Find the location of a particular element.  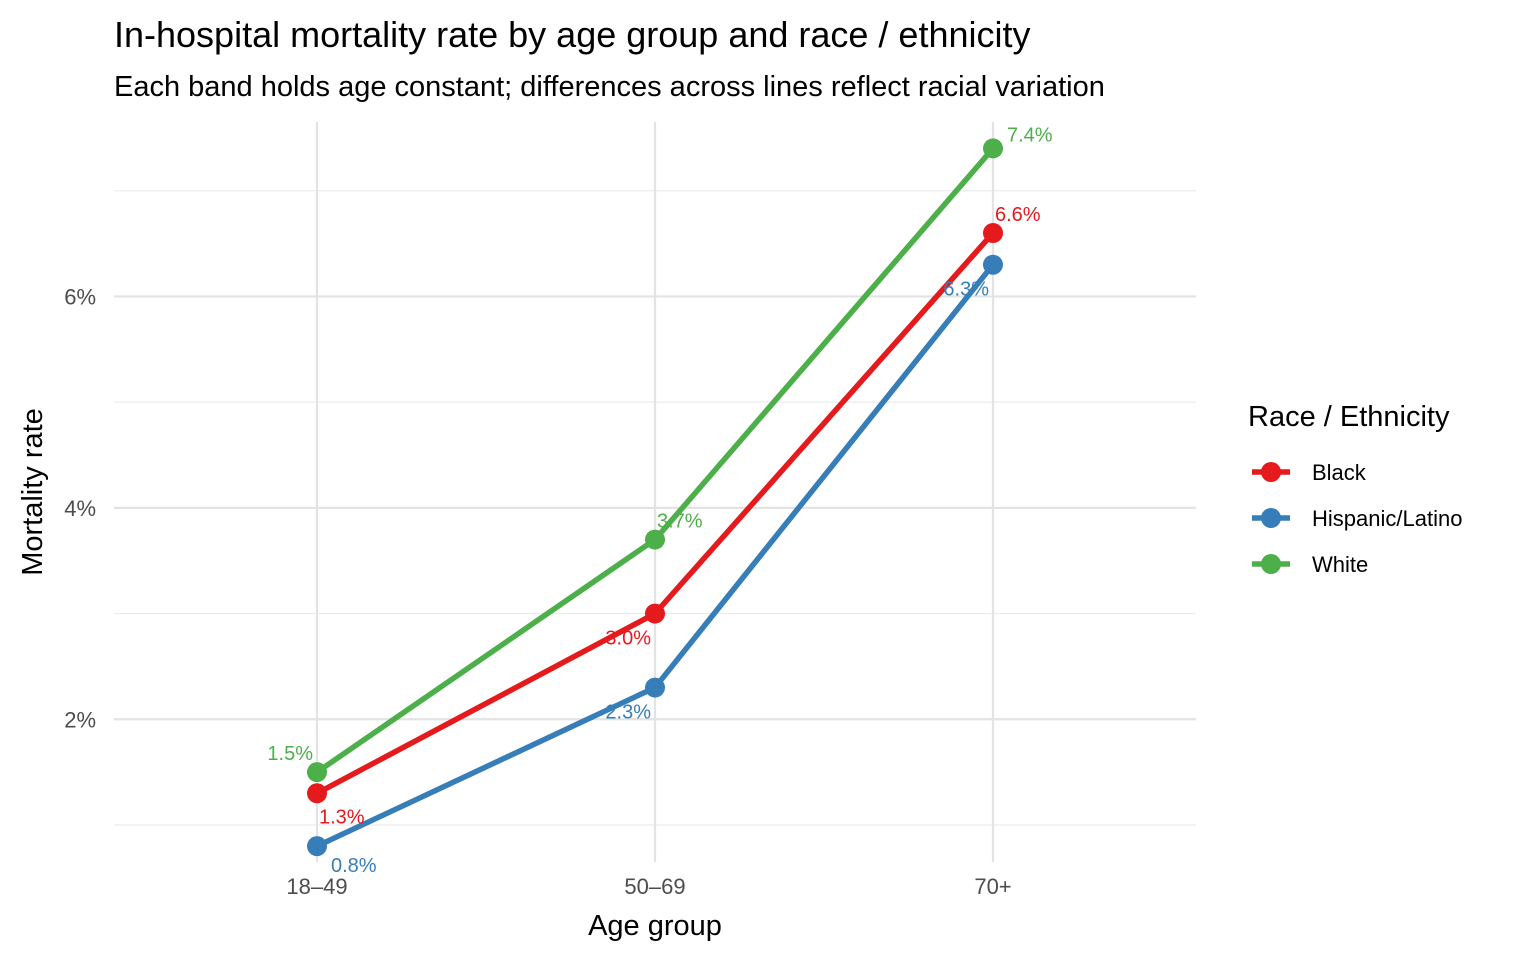

x-tick-label: 50–69 is located at coordinates (654, 886).